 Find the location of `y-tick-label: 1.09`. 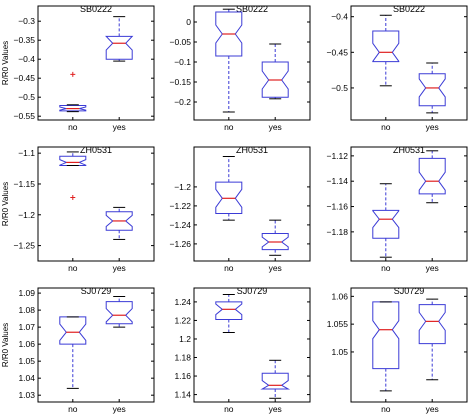

y-tick-label: 1.09 is located at coordinates (26, 293).